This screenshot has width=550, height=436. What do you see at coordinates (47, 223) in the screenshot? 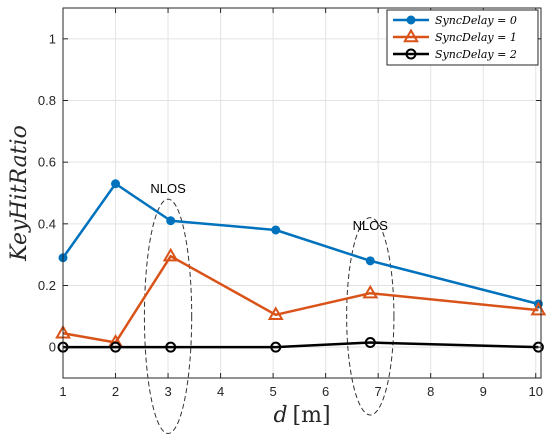
I see `y-tick-label: 0.4` at bounding box center [47, 223].